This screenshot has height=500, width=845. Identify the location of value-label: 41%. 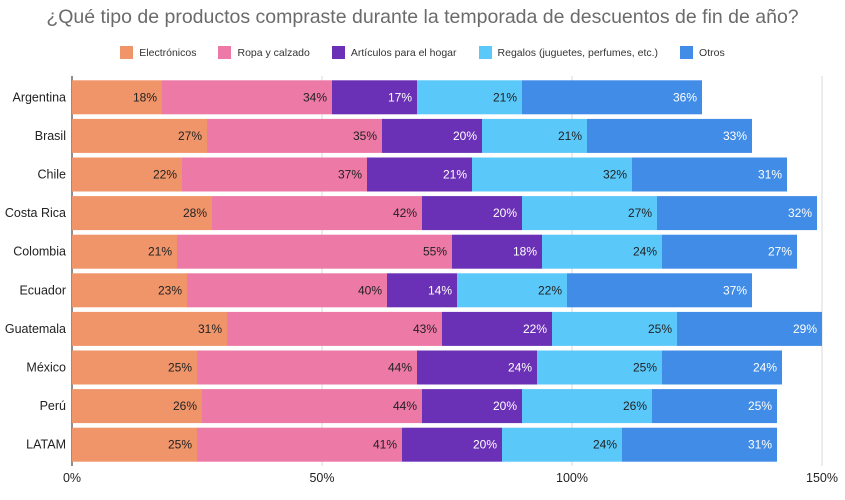
(385, 445).